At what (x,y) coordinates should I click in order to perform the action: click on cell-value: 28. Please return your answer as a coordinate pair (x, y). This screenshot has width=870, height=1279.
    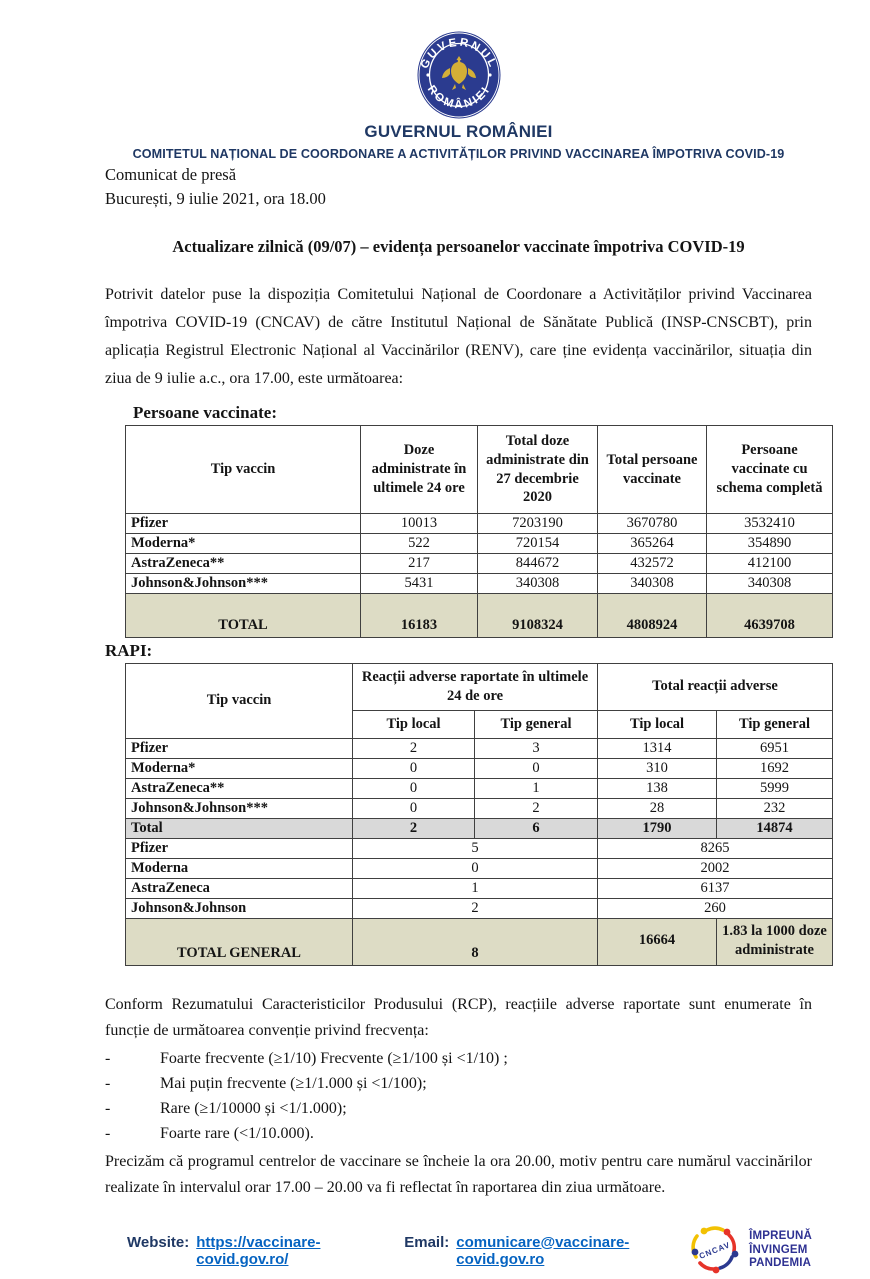
    Looking at the image, I should click on (657, 808).